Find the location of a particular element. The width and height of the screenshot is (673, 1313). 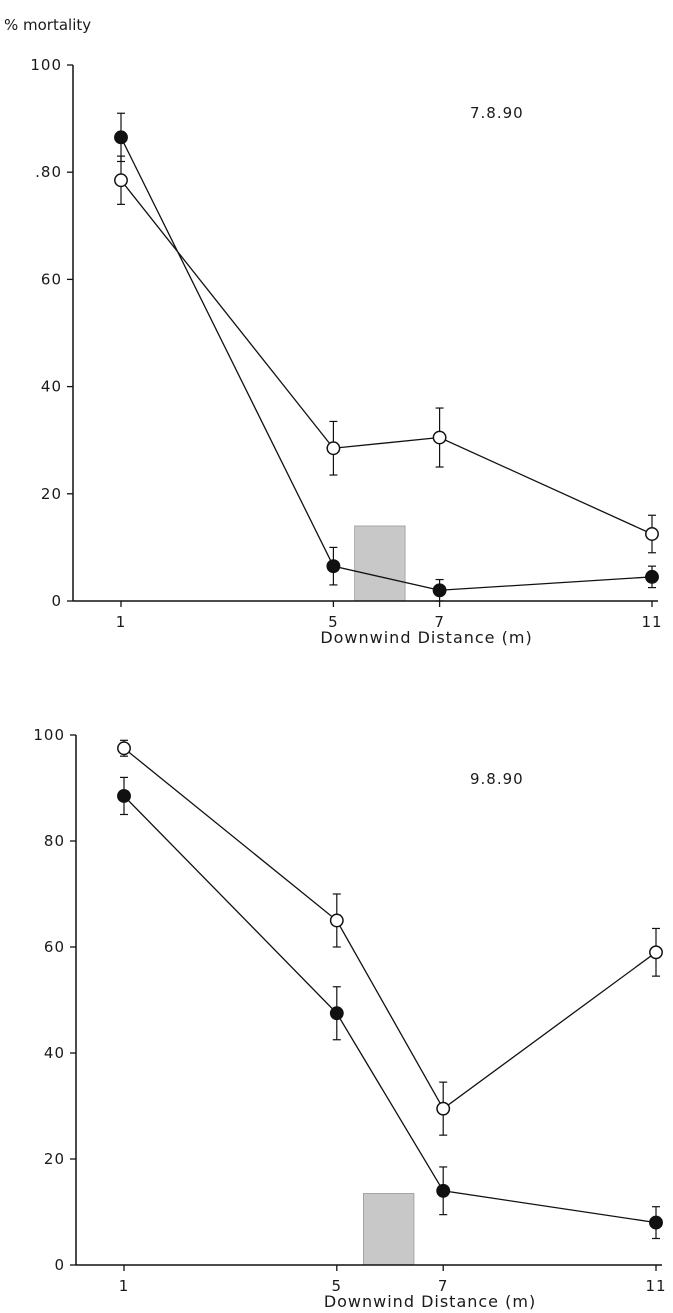

panel-annotation: 9.8.90 is located at coordinates (497, 779).